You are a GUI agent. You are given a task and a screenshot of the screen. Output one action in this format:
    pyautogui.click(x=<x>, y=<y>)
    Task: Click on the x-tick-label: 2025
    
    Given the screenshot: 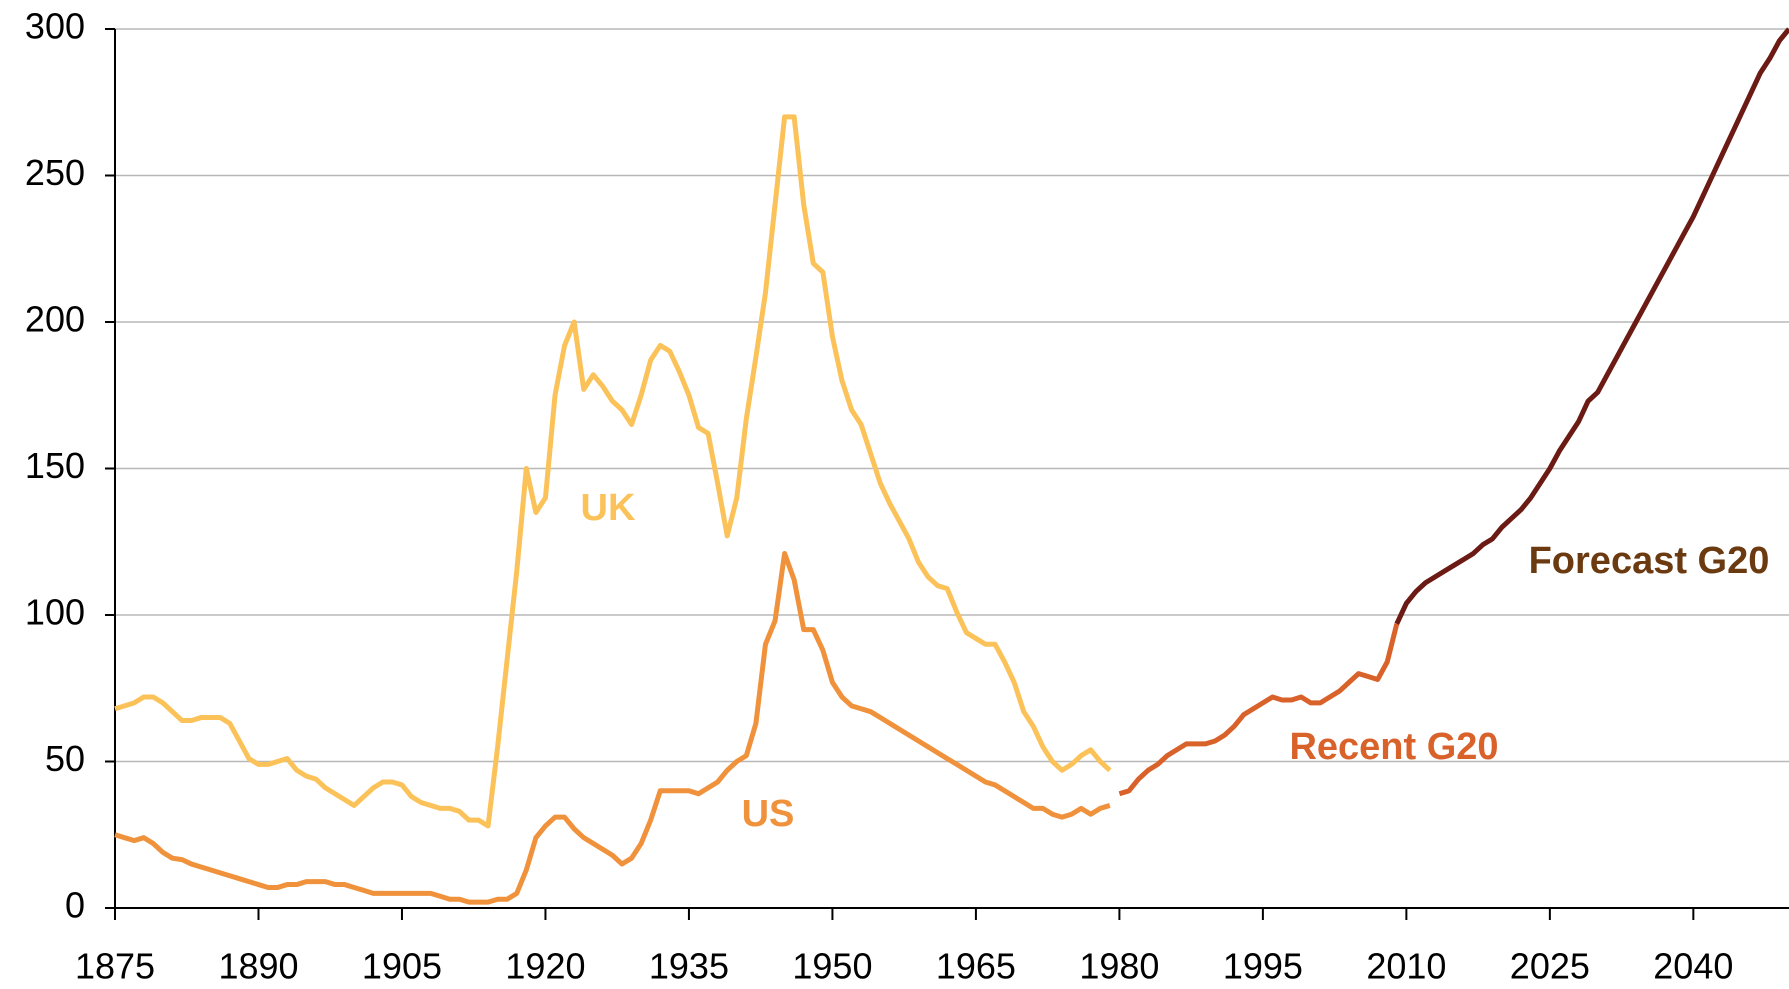 What is the action you would take?
    pyautogui.click(x=1550, y=966)
    